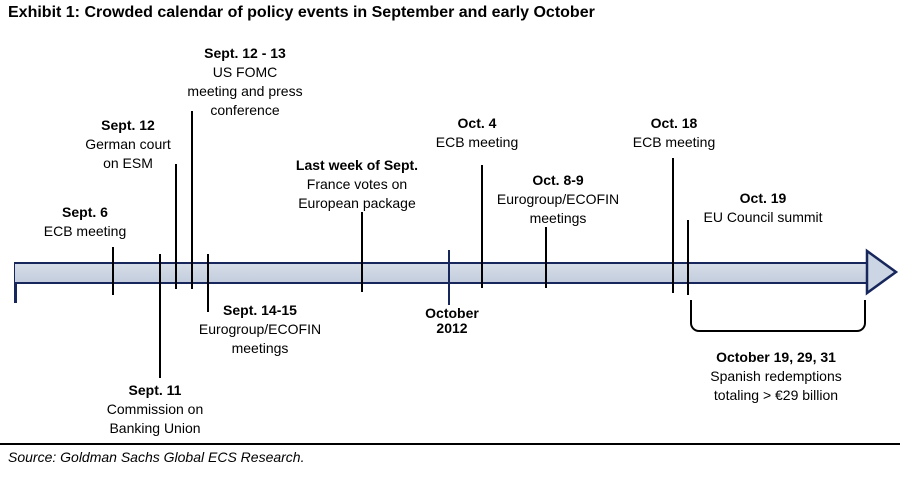 This screenshot has width=900, height=477. Describe the element at coordinates (362, 252) in the screenshot. I see `tick-last-week-sept` at that location.